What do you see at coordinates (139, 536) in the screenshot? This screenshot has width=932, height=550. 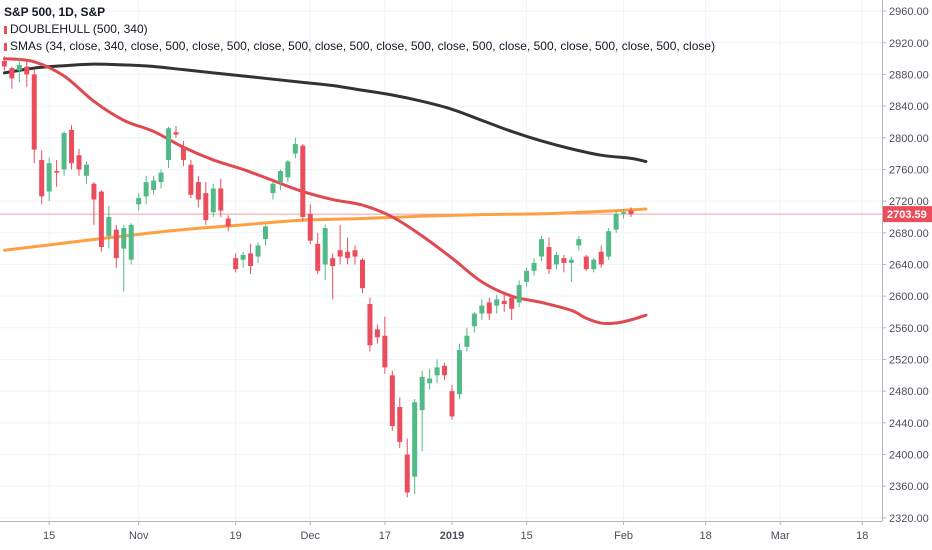 I see `x-axis-tick-label: Nov` at bounding box center [139, 536].